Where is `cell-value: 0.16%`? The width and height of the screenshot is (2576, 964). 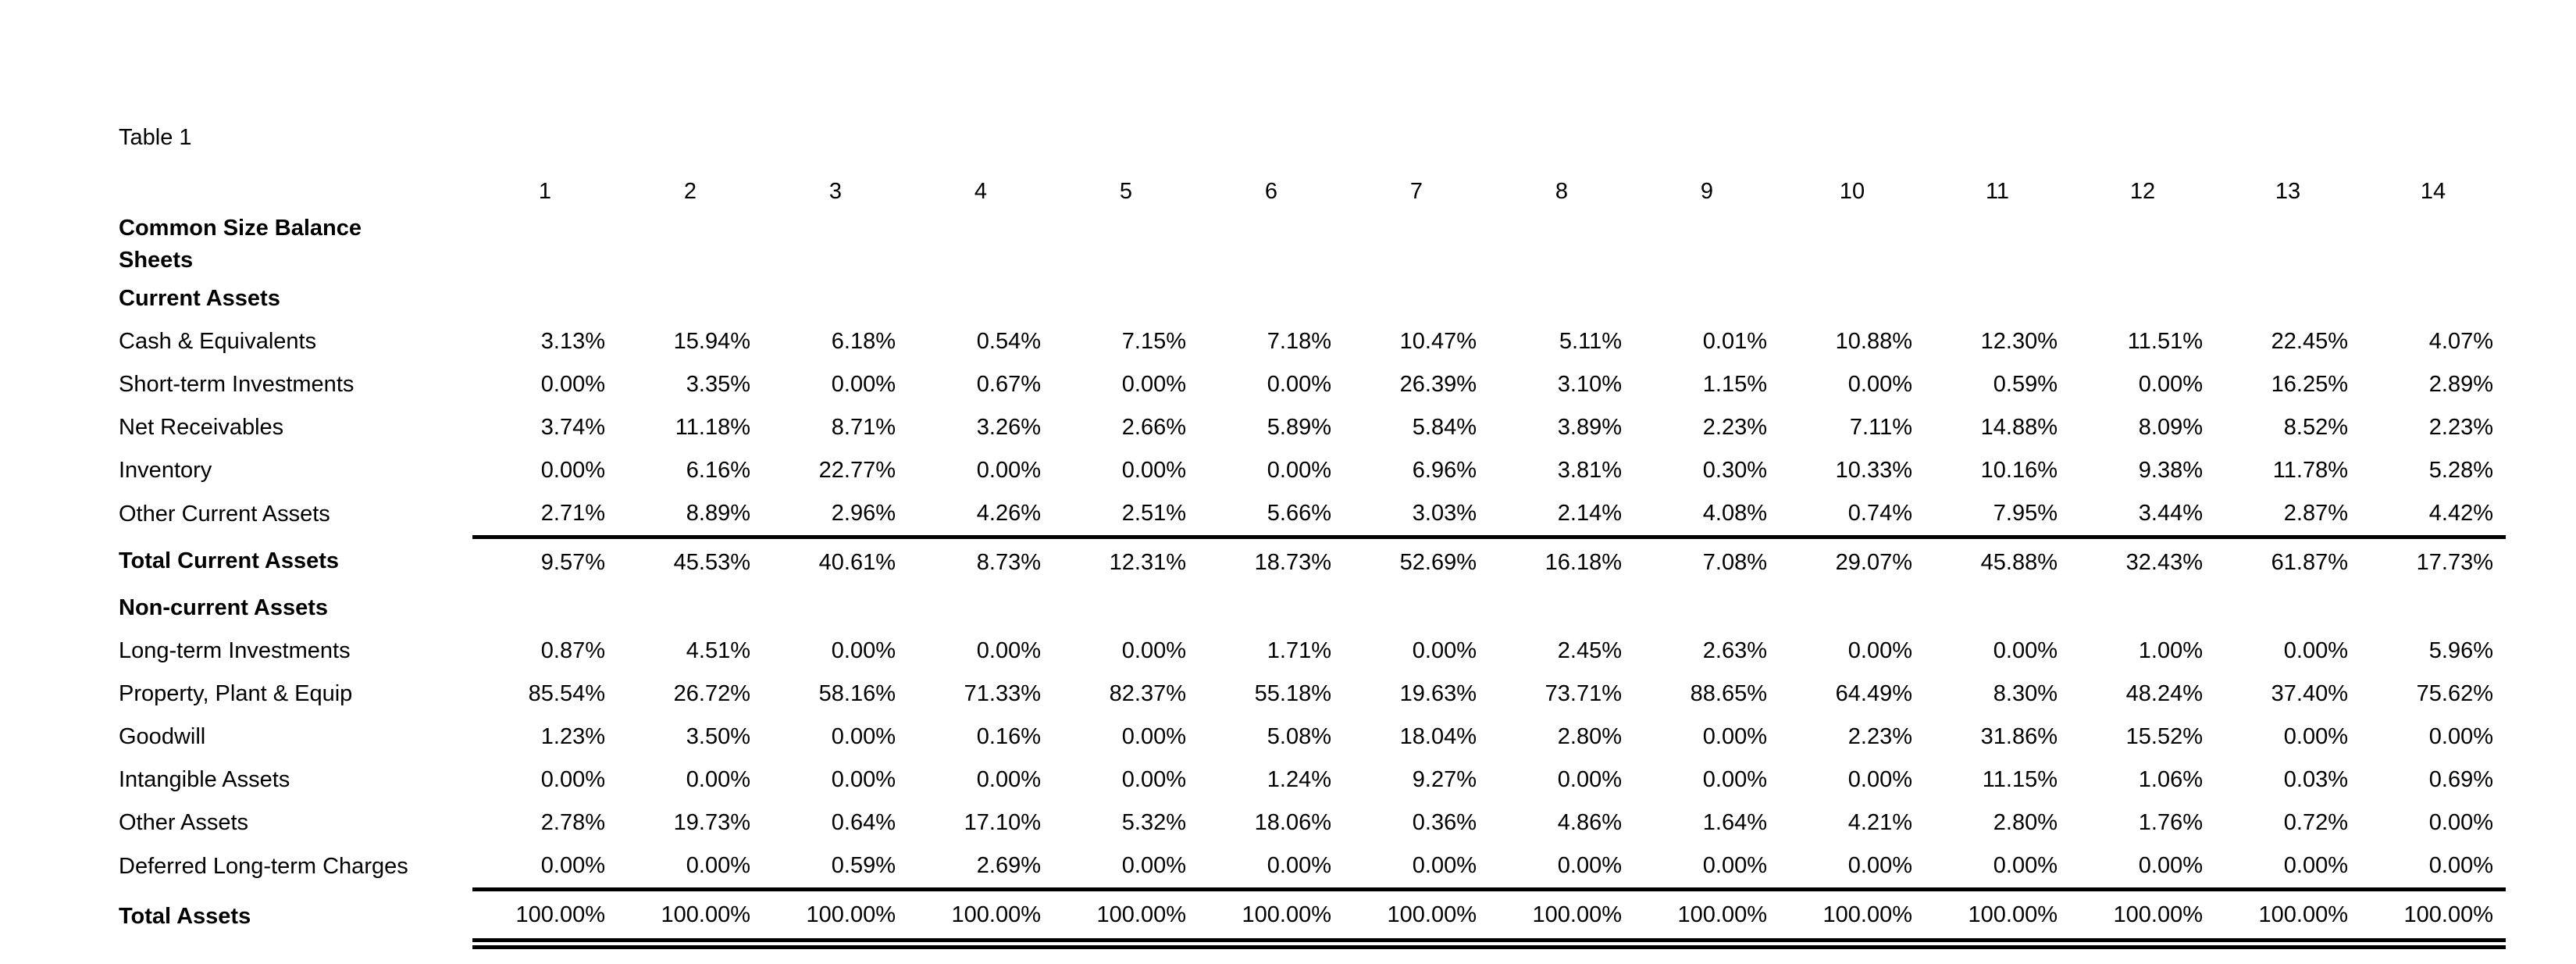
cell-value: 0.16% is located at coordinates (1009, 736).